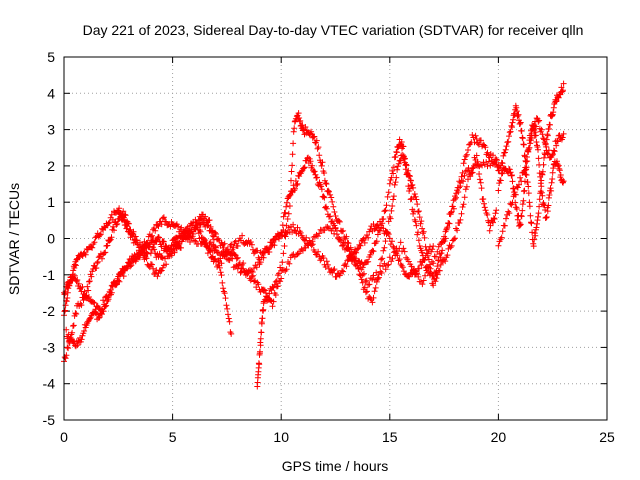 The image size is (640, 480). What do you see at coordinates (49, 420) in the screenshot?
I see `y-tick-label: -5` at bounding box center [49, 420].